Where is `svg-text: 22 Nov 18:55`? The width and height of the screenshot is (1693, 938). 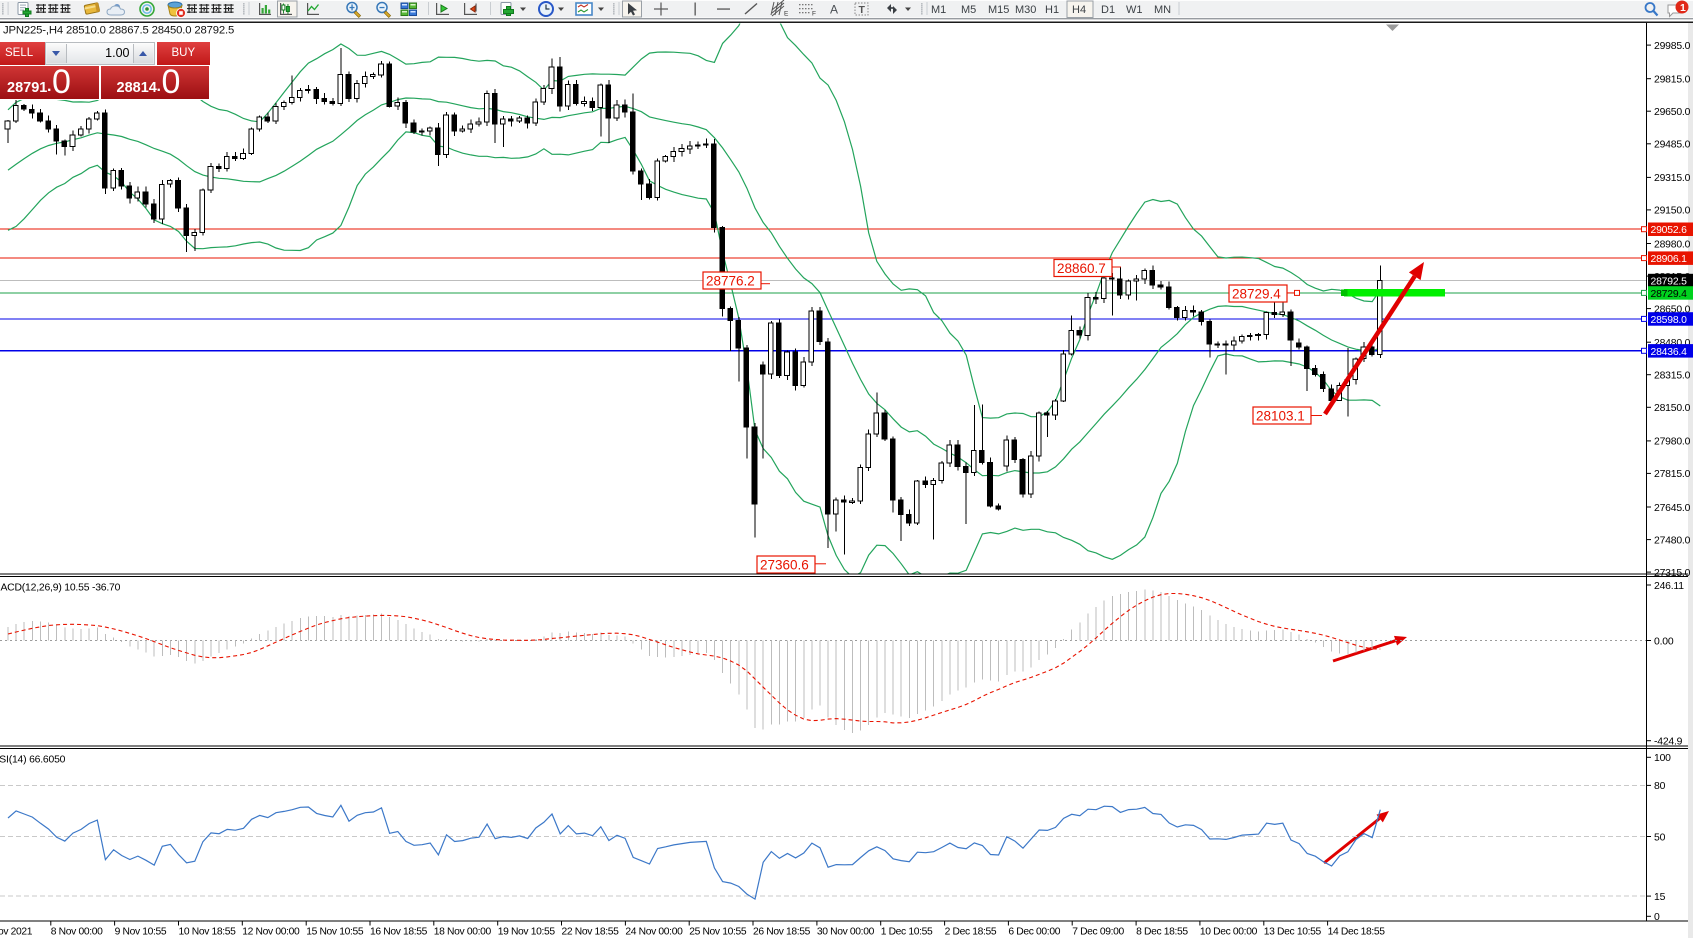 svg-text: 22 Nov 18:55 is located at coordinates (591, 932).